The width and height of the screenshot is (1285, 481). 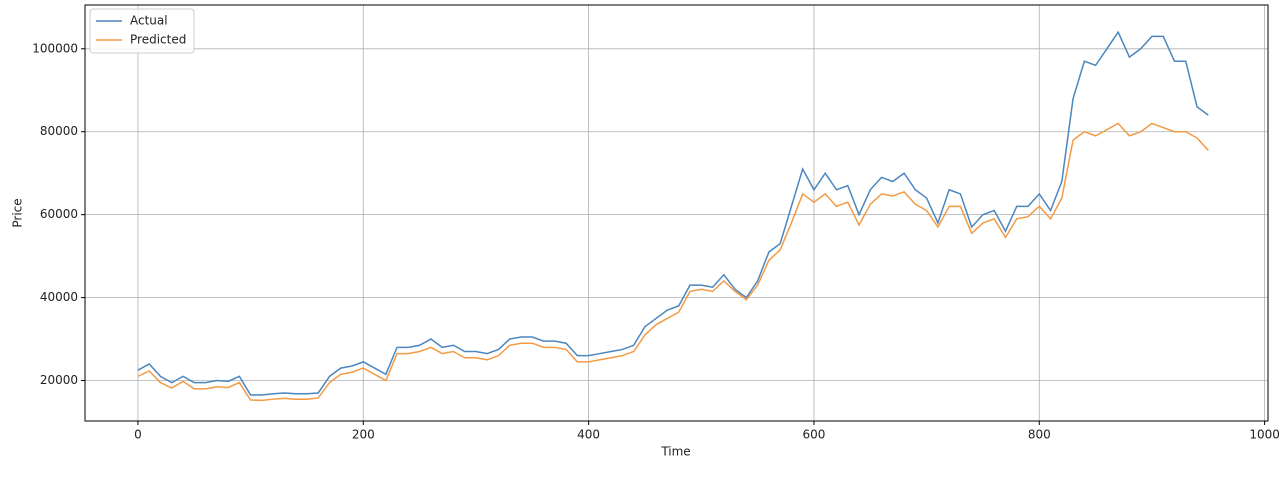 What do you see at coordinates (158, 40) in the screenshot?
I see `legend-label: Predicted` at bounding box center [158, 40].